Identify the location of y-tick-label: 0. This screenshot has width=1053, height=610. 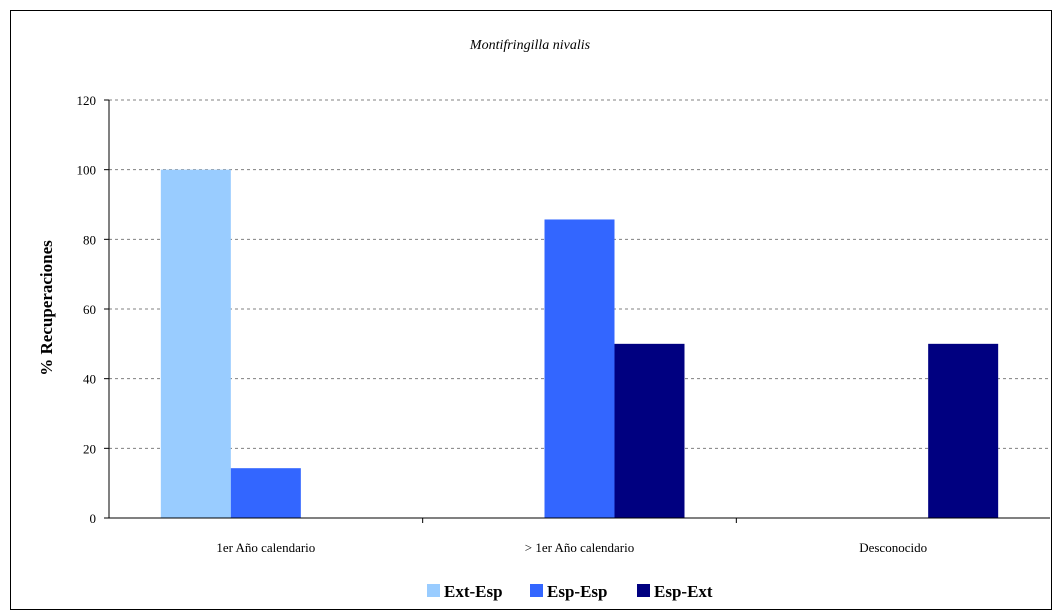
(93, 518).